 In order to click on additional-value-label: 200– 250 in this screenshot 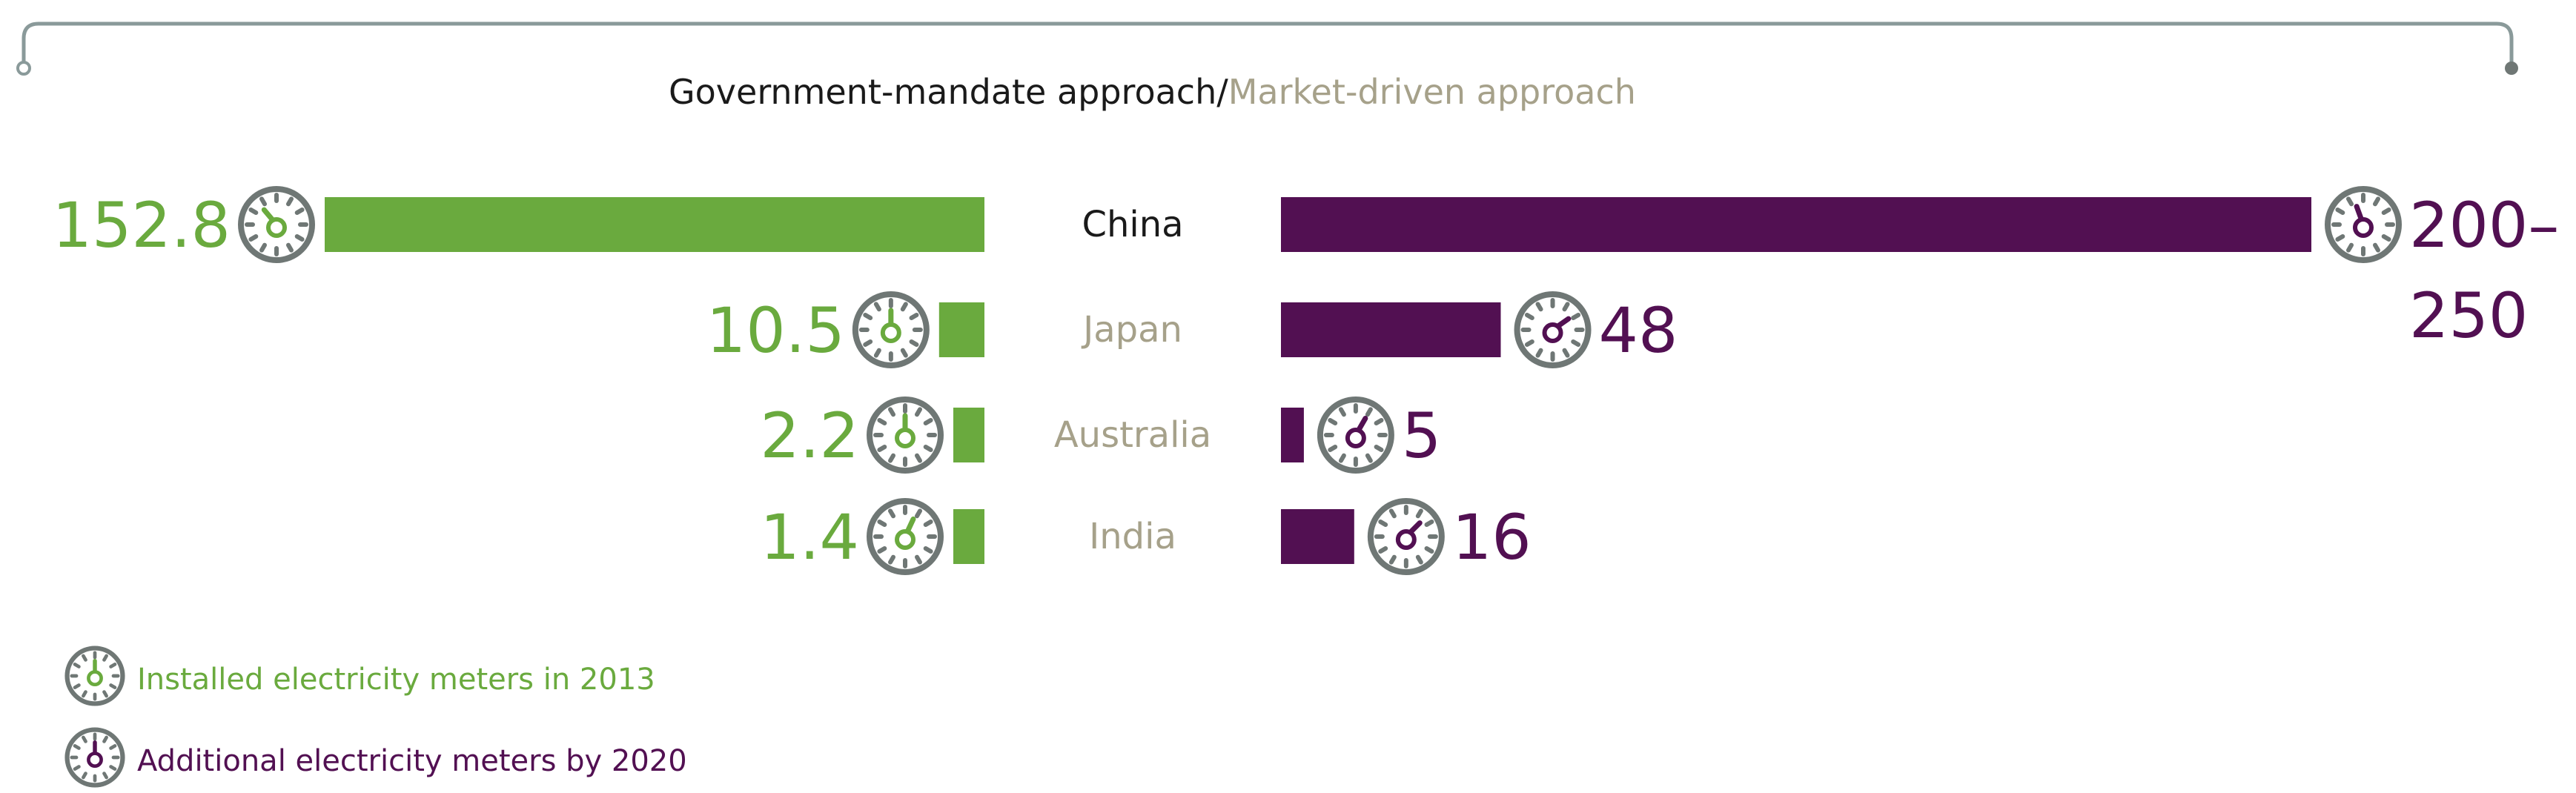, I will do `click(2484, 270)`.